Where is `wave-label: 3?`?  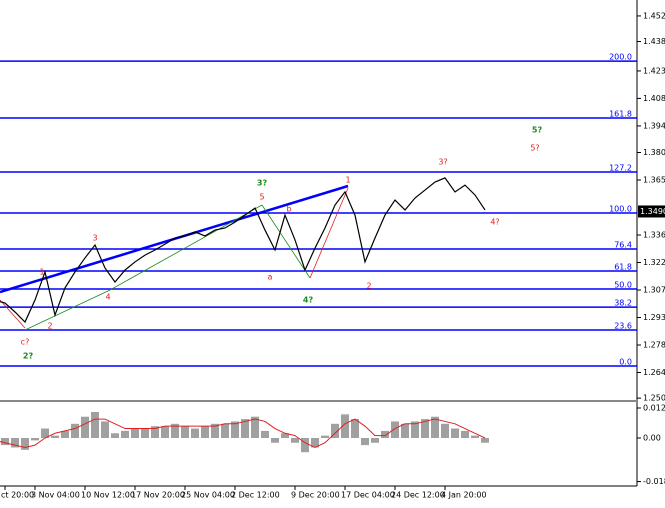 wave-label: 3? is located at coordinates (262, 183).